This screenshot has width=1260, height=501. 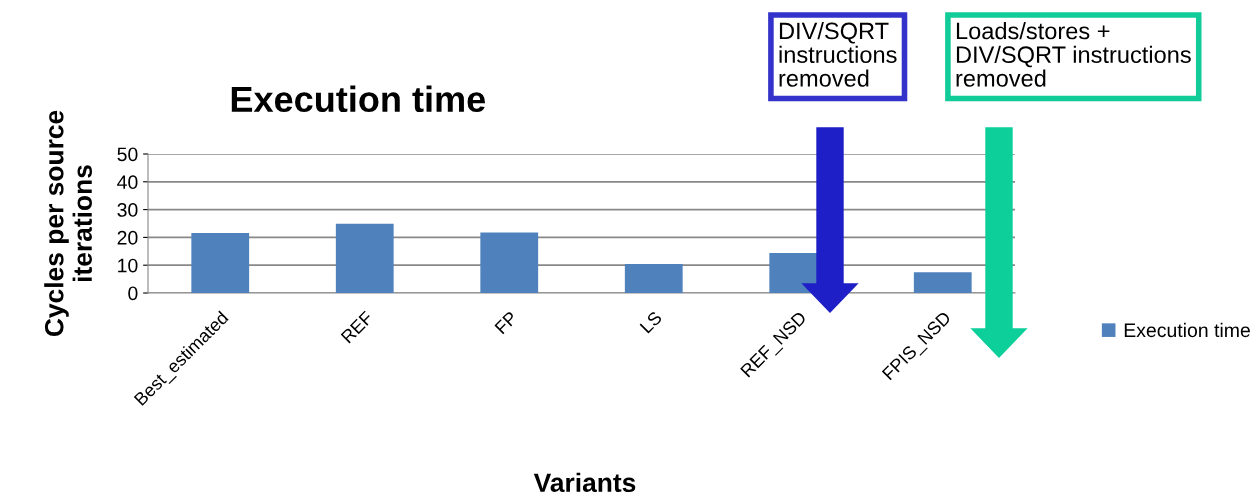 What do you see at coordinates (584, 482) in the screenshot?
I see `x-axis-title: Variants` at bounding box center [584, 482].